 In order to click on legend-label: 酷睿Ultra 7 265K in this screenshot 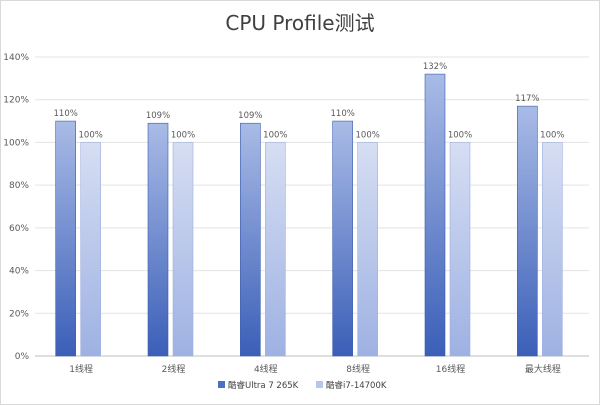, I will do `click(263, 385)`.